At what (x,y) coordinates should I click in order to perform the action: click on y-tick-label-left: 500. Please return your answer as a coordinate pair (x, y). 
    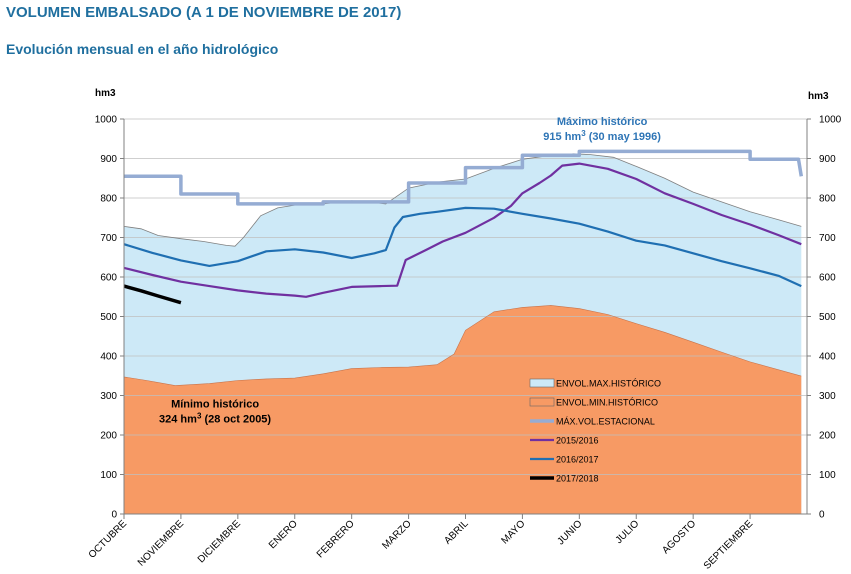
    Looking at the image, I should click on (108, 317).